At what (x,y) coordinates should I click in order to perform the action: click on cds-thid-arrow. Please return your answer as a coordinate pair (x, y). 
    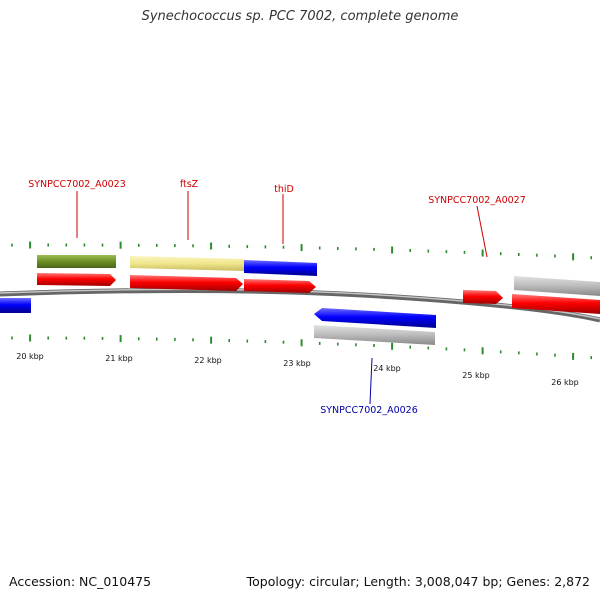
    Looking at the image, I should click on (280, 286).